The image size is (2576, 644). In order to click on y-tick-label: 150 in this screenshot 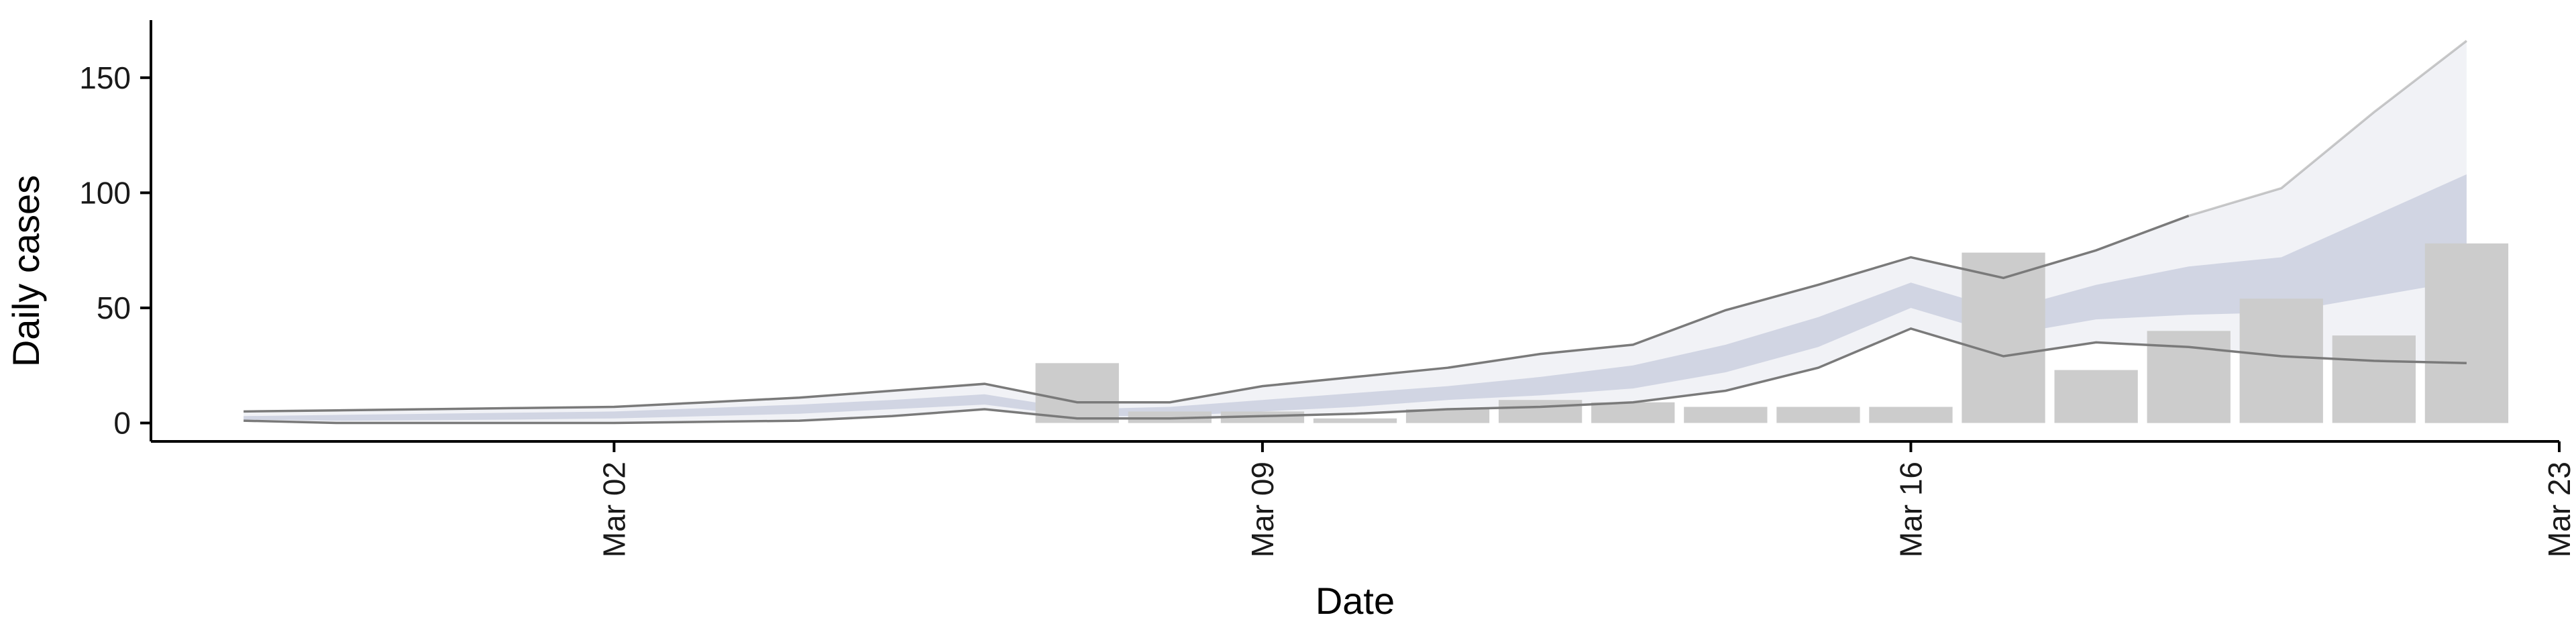, I will do `click(105, 77)`.